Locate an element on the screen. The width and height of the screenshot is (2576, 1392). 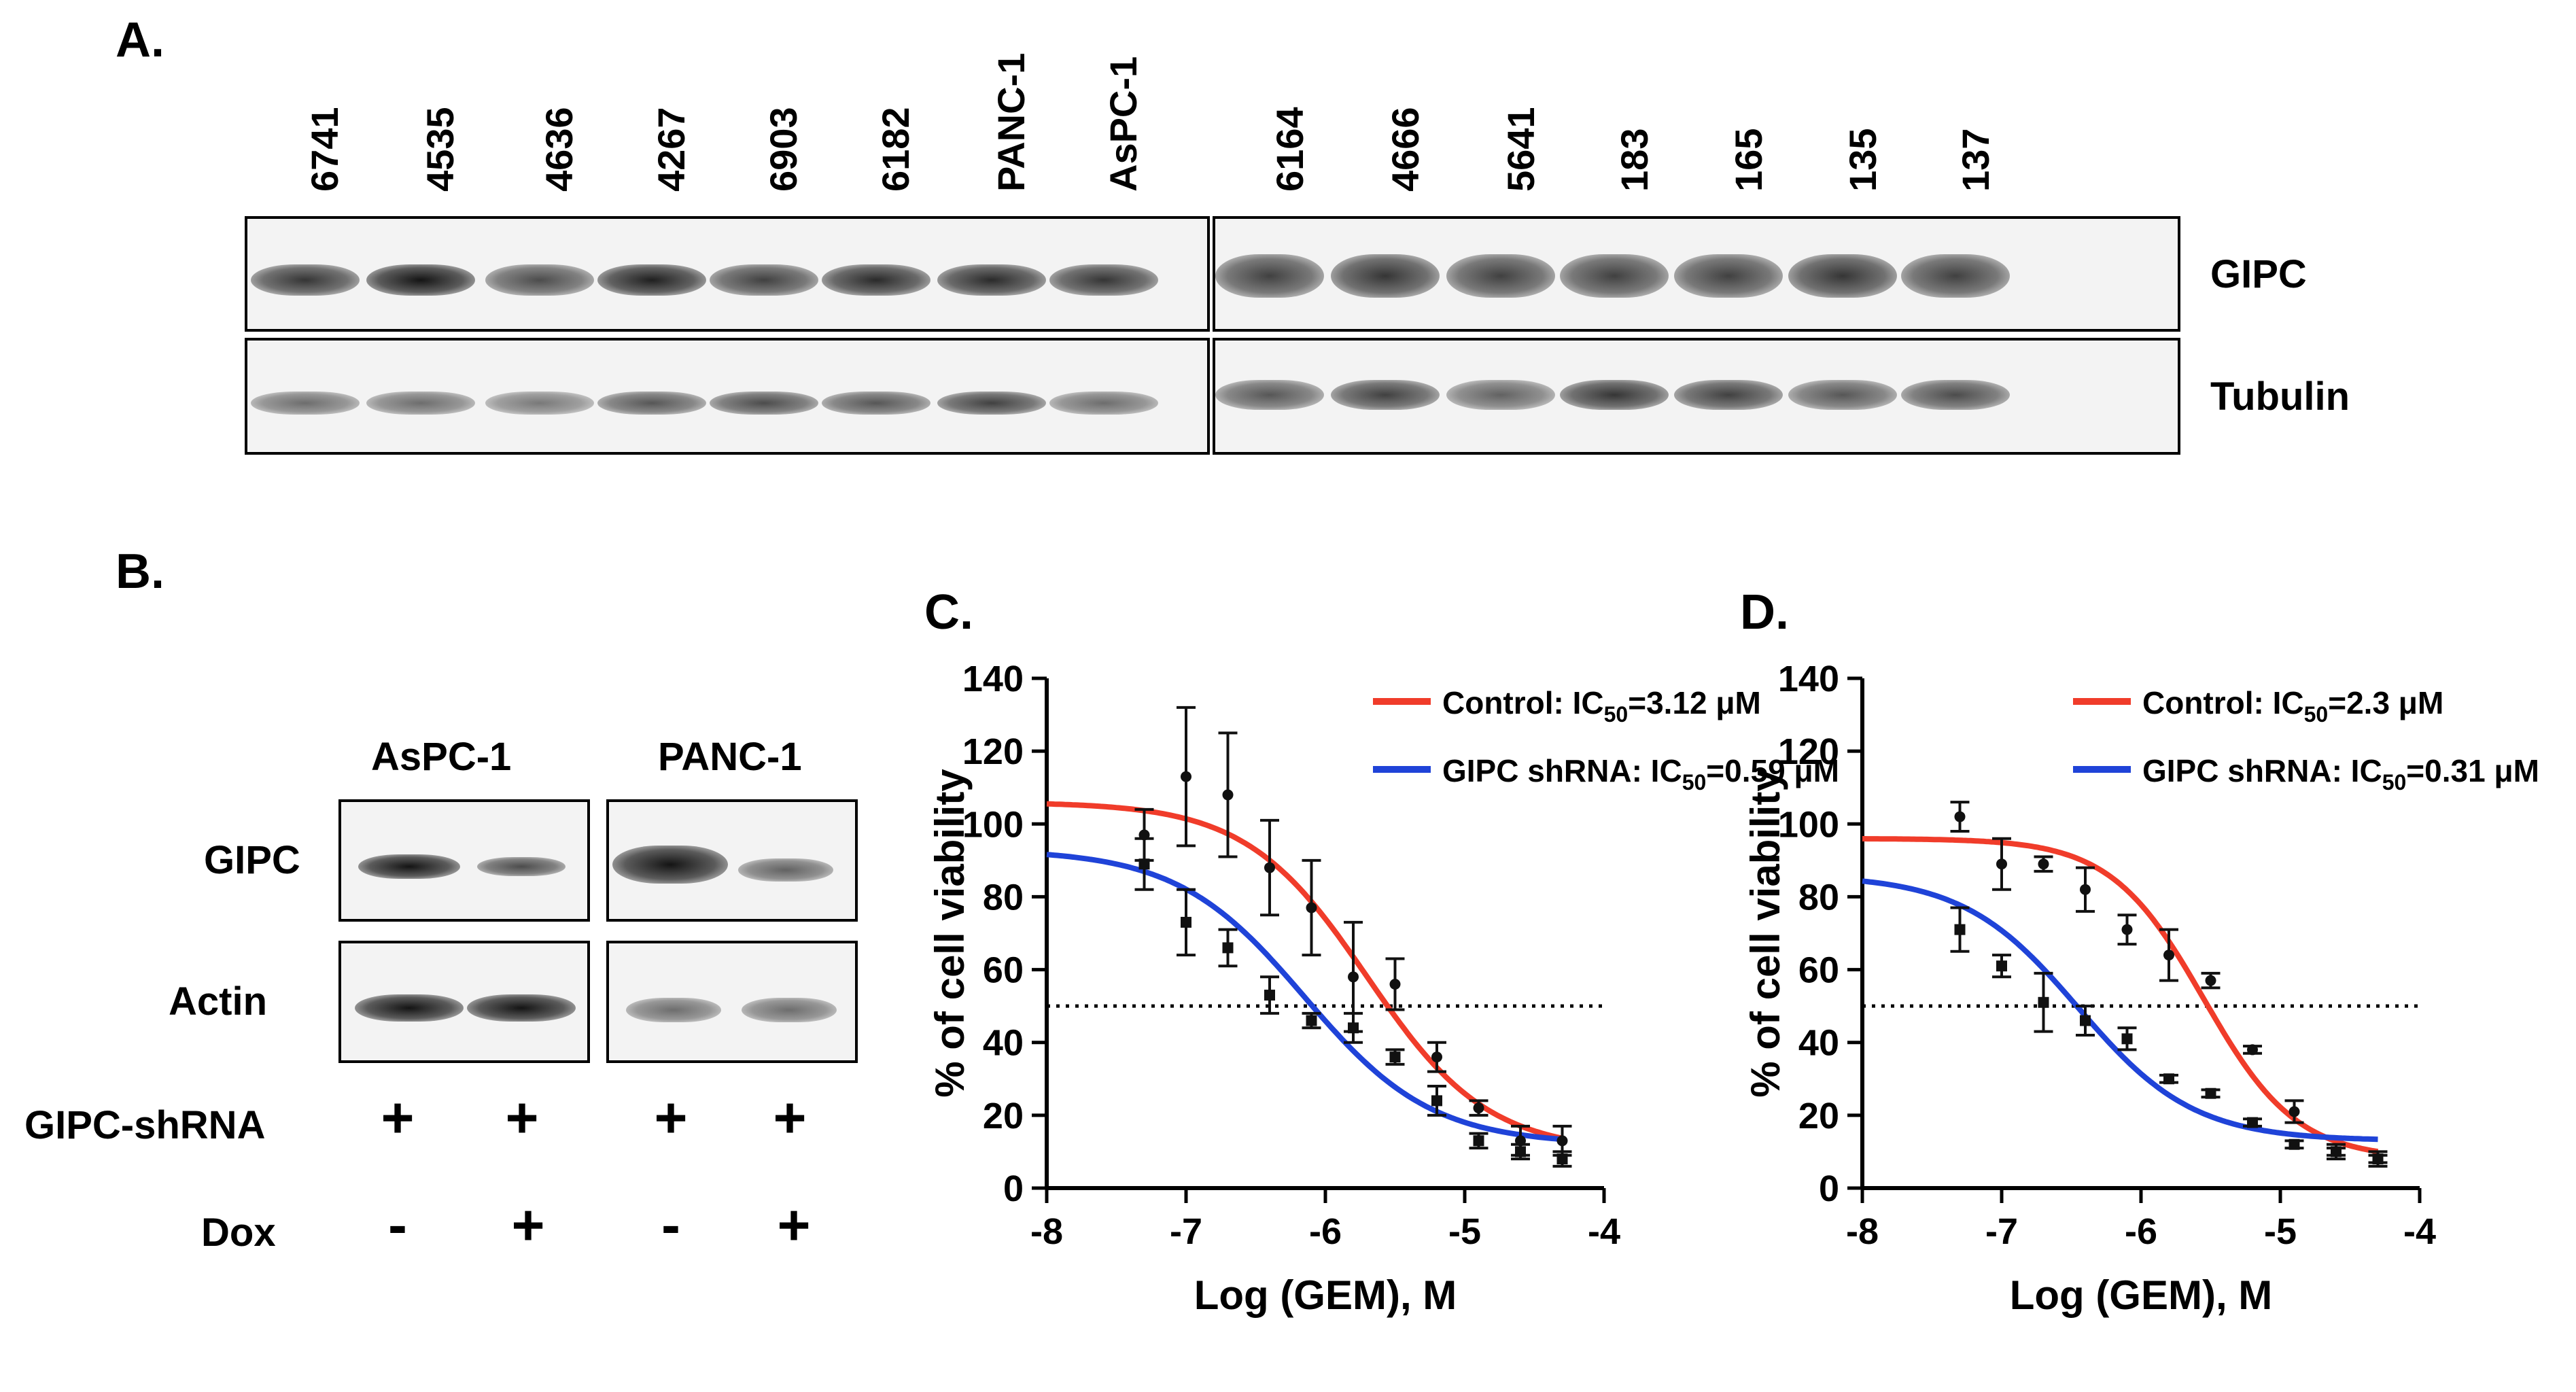
sign-dox-2: + is located at coordinates (528, 1225).